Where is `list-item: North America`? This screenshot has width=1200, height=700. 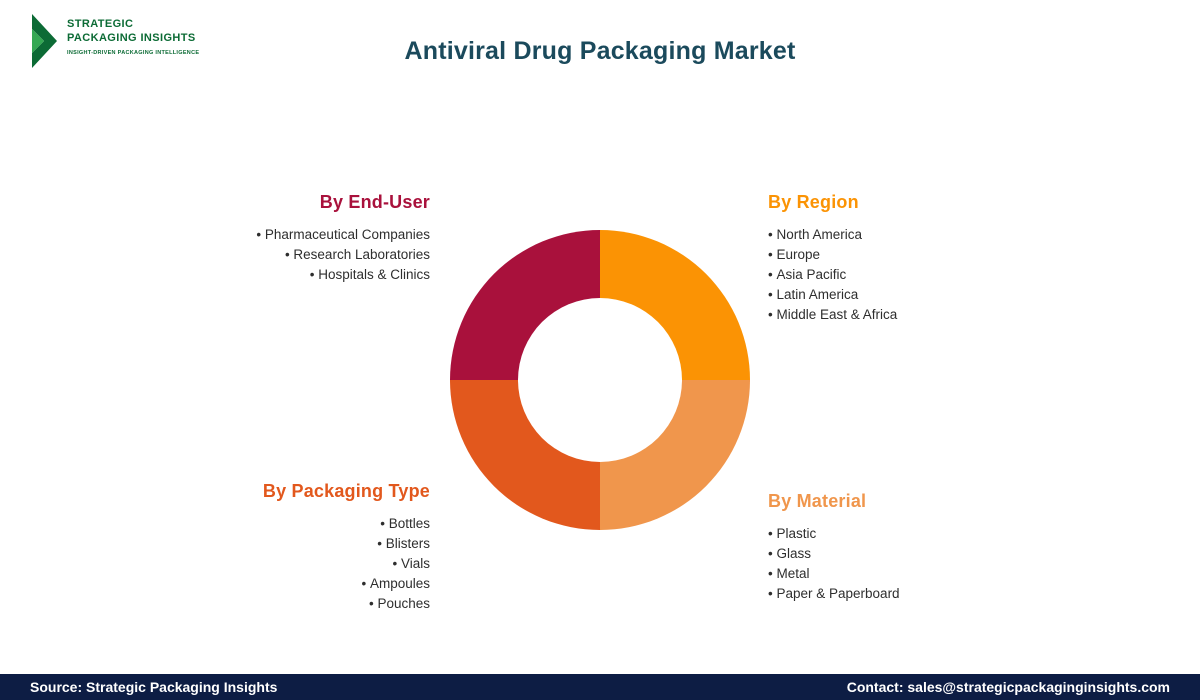 list-item: North America is located at coordinates (913, 235).